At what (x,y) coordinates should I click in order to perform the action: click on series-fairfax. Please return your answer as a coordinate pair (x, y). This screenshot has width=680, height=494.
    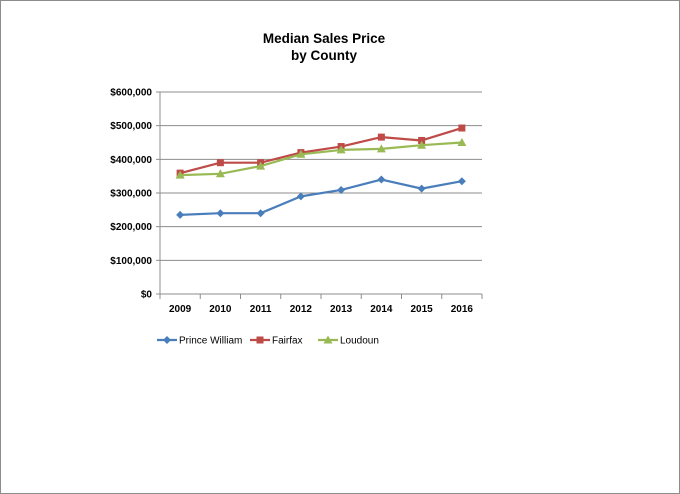
    Looking at the image, I should click on (321, 150).